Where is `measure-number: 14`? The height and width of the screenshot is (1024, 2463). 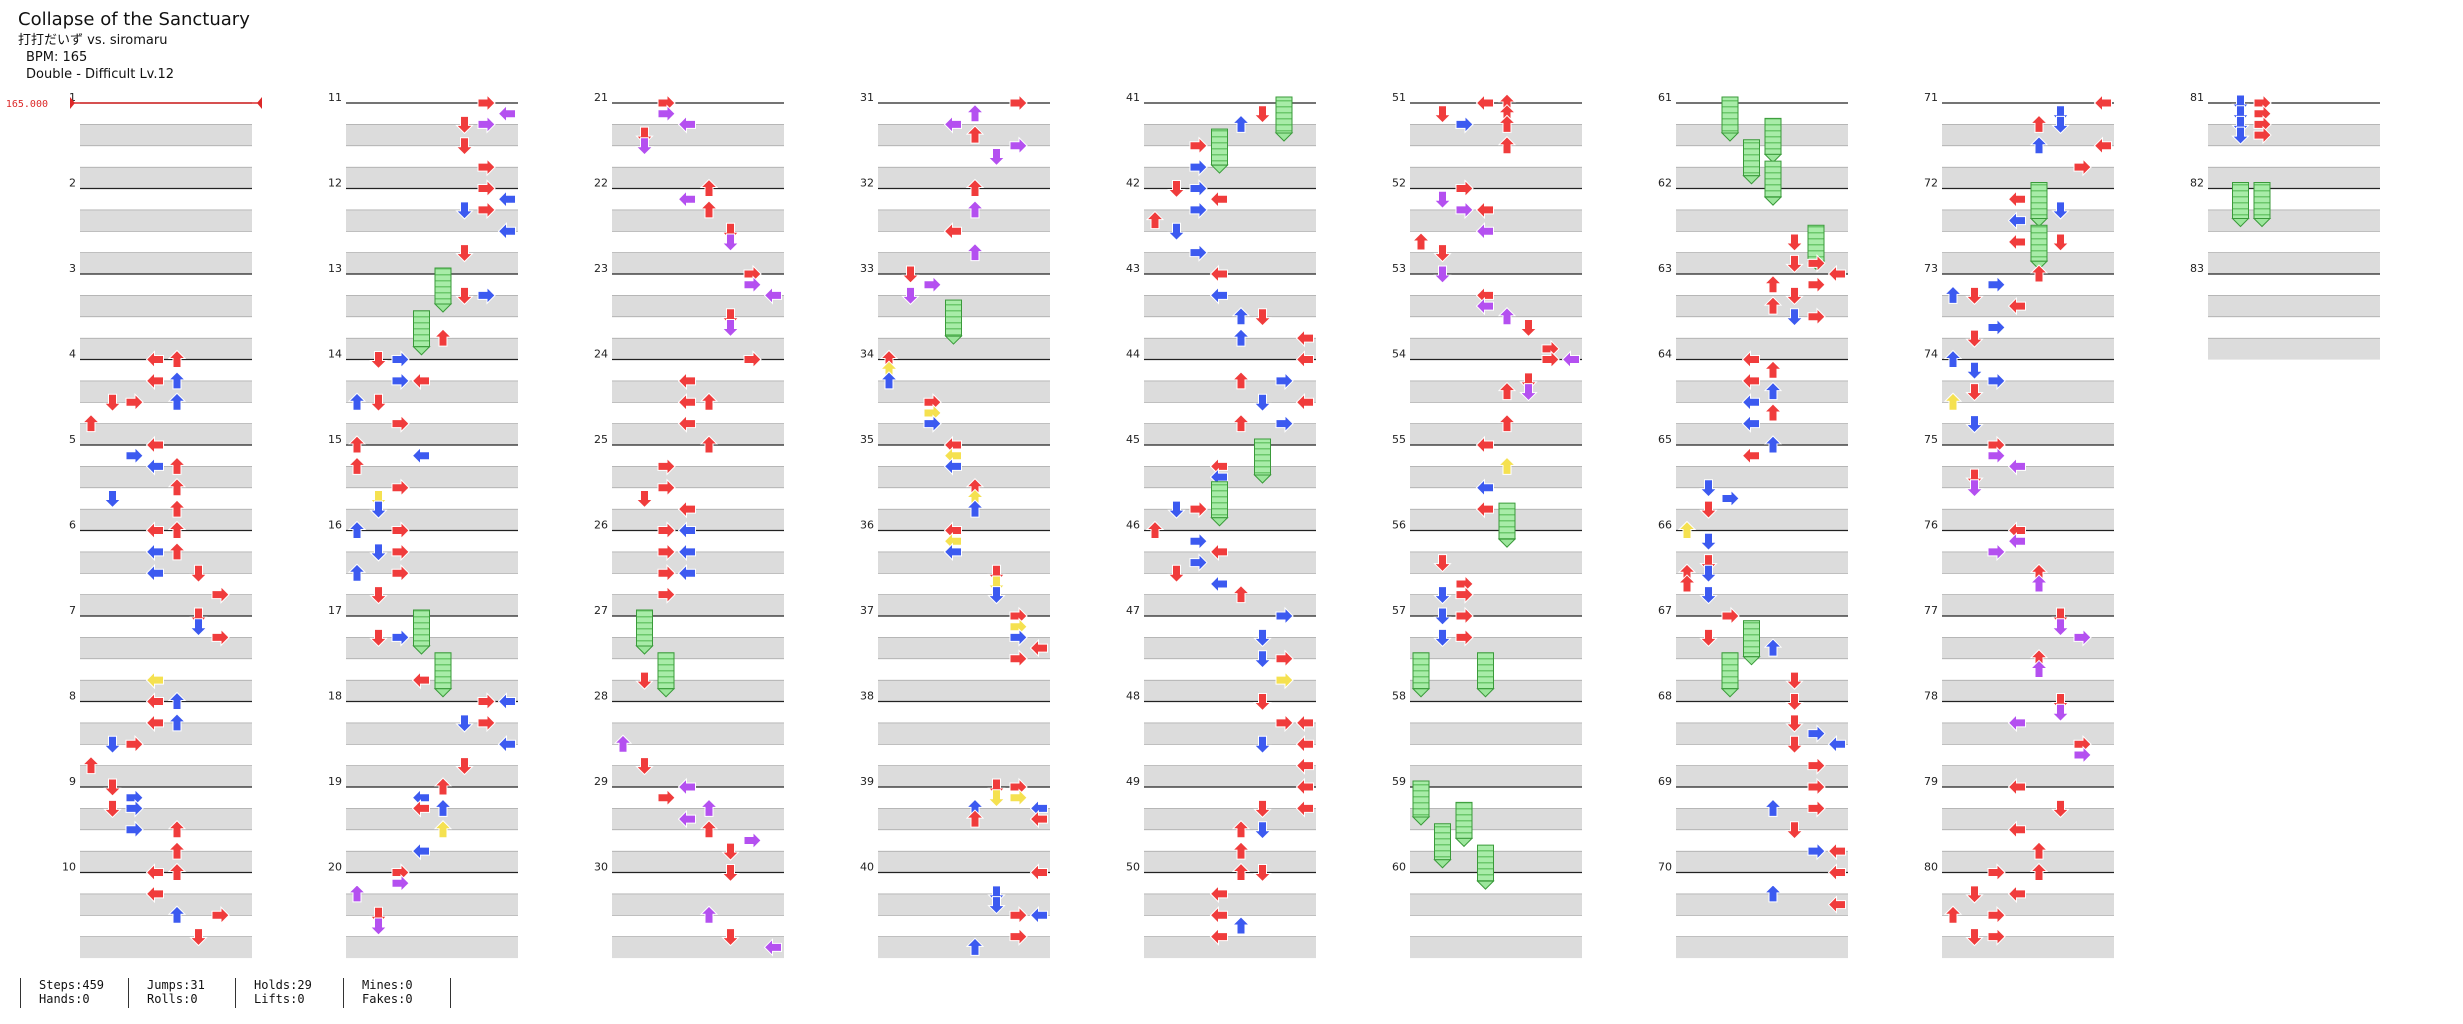
measure-number: 14 is located at coordinates (335, 354).